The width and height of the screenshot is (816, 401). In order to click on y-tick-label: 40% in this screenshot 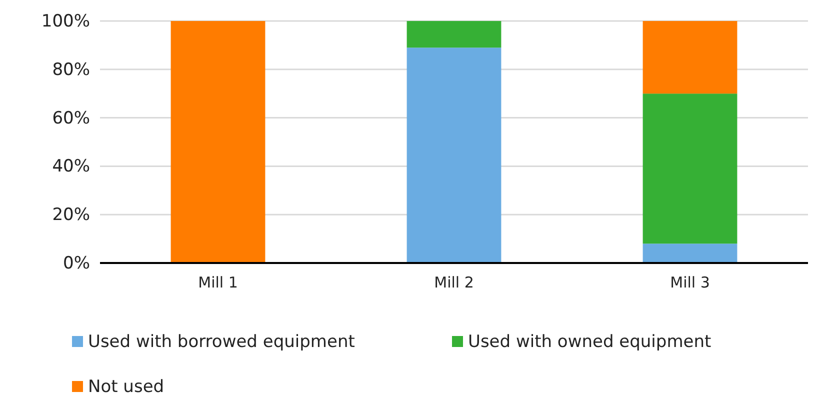, I will do `click(71, 166)`.